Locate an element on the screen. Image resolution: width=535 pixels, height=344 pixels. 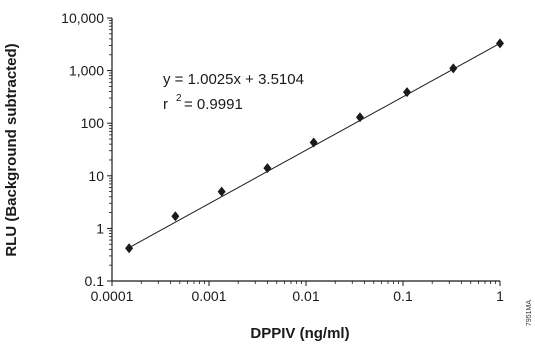
y-tick-label: 0.1 is located at coordinates (95, 281).